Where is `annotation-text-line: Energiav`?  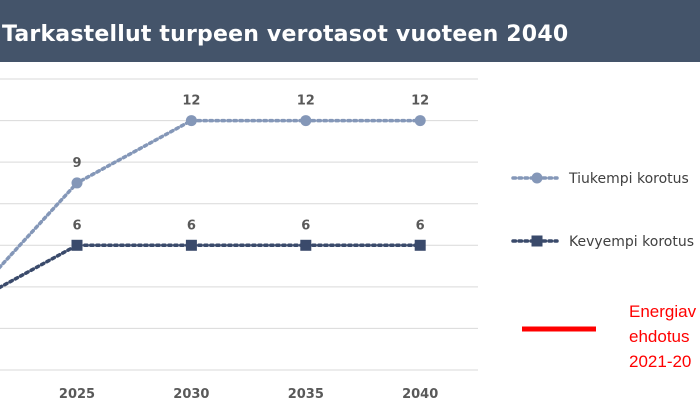
annotation-text-line: Energiav is located at coordinates (663, 311).